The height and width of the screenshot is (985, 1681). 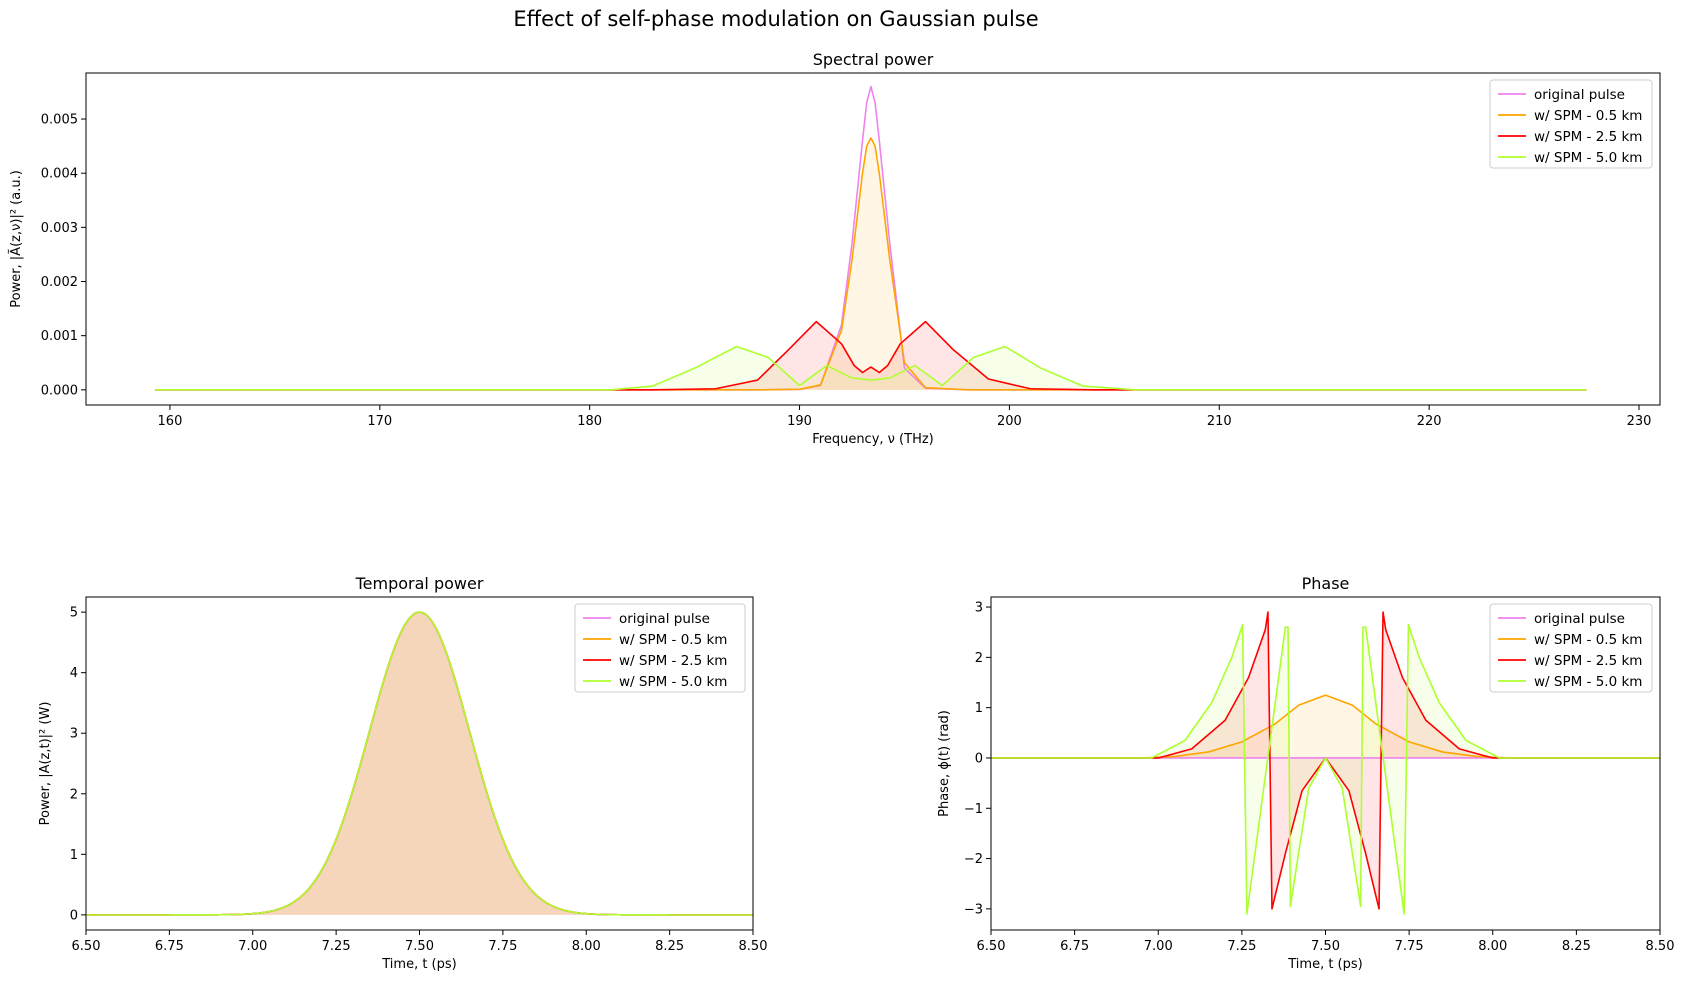 I want to click on phase-y-tick-label: 0, so click(x=979, y=758).